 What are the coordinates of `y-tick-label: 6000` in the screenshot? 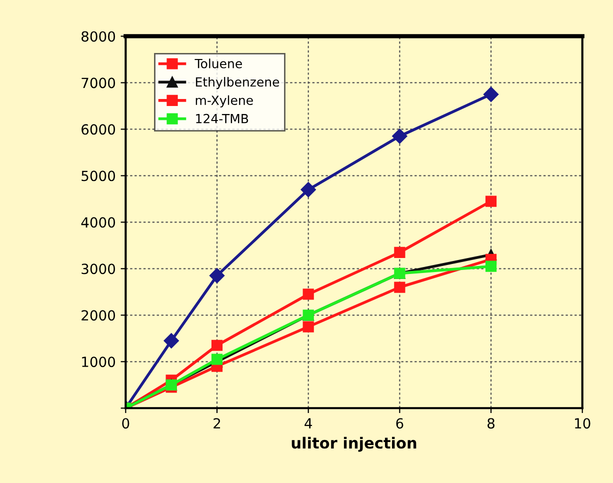 It's located at (99, 129).